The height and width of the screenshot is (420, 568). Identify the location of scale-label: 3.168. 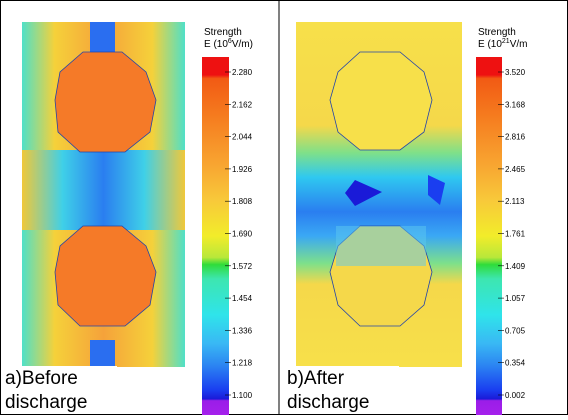
(515, 104).